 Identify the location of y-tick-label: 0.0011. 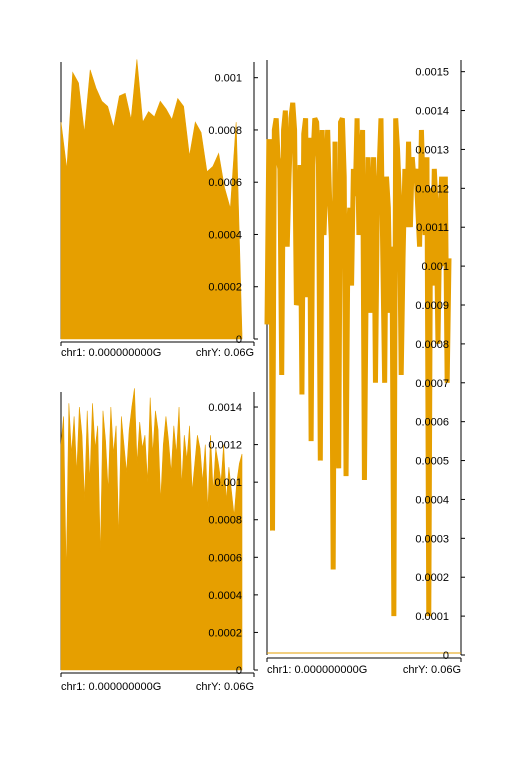
(432, 228).